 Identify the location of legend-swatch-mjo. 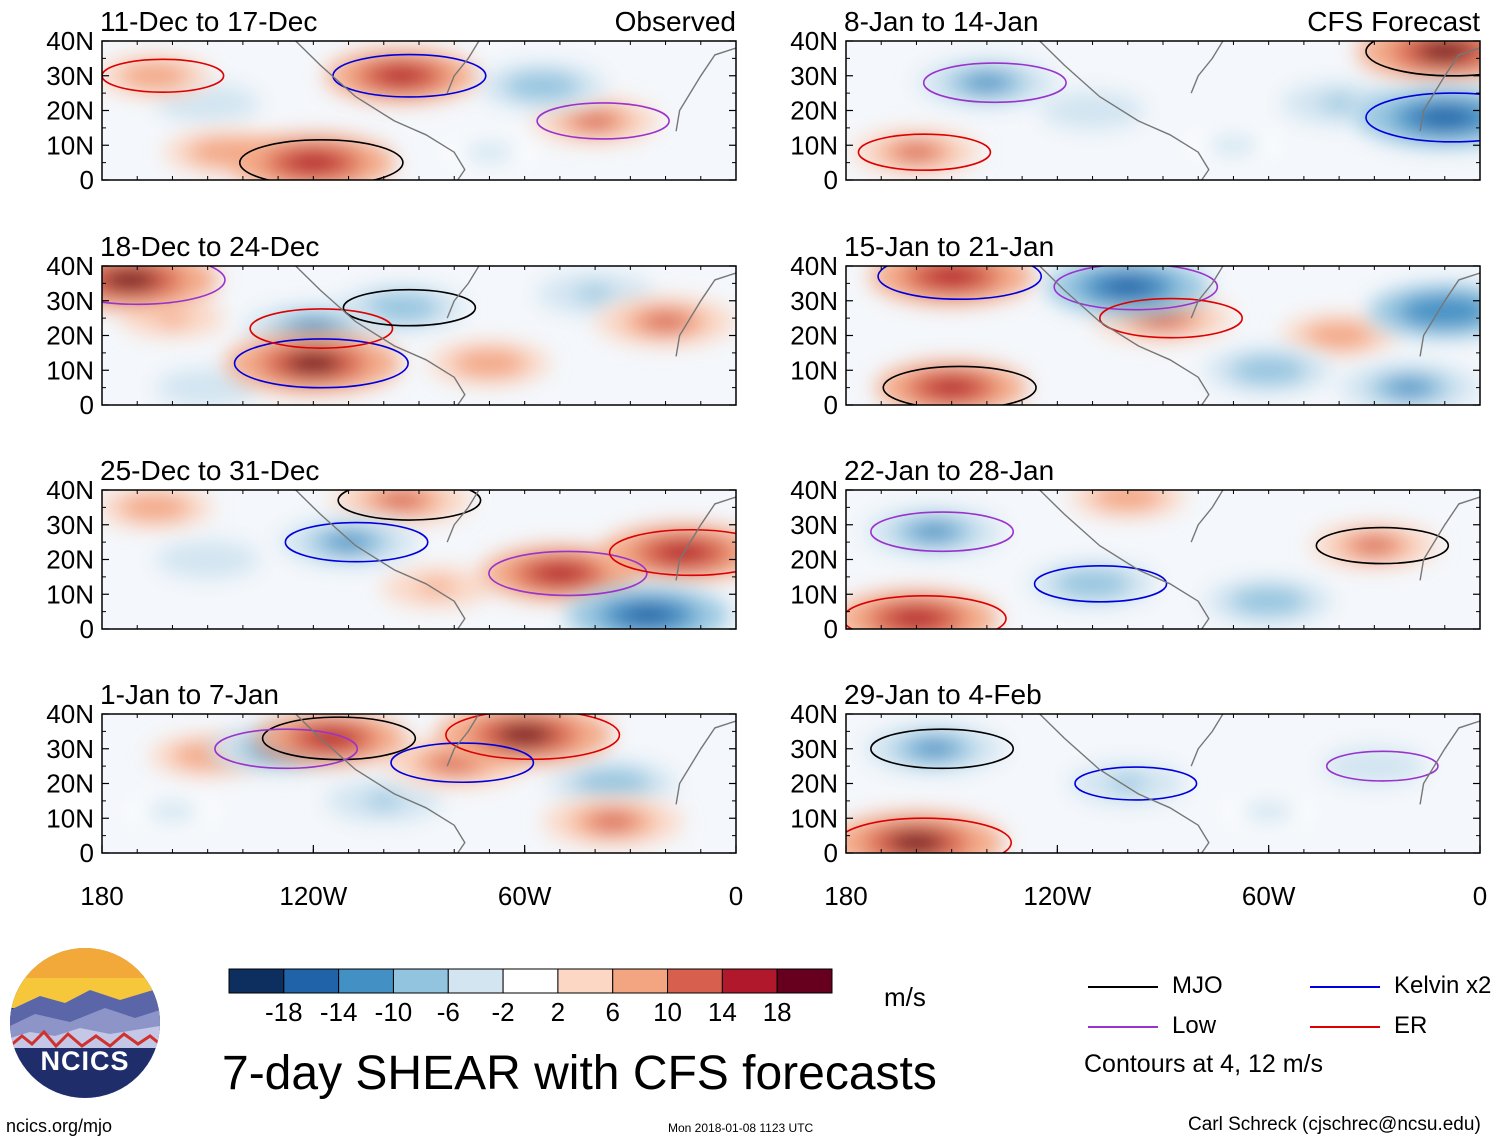
(1123, 987).